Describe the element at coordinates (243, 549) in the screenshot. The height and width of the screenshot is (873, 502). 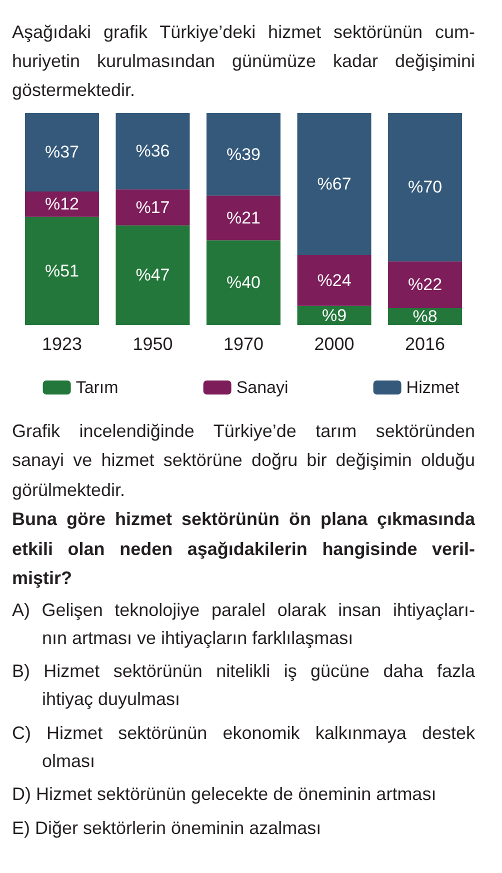
I see `text: Buna göre hizmet sektörünün ön plana çıkmasında etkili olan neden aşağıdakilerin hangisinde veril- miştir?` at that location.